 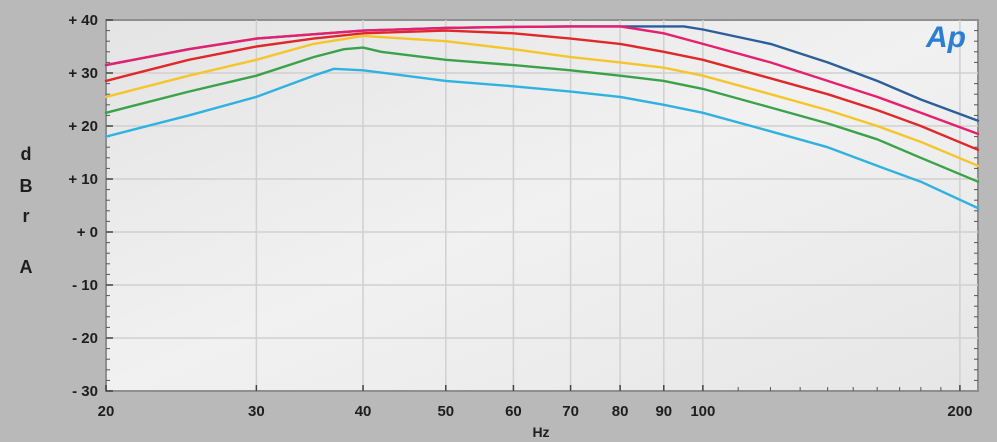 I want to click on x-tick-label: 30, so click(x=256, y=411).